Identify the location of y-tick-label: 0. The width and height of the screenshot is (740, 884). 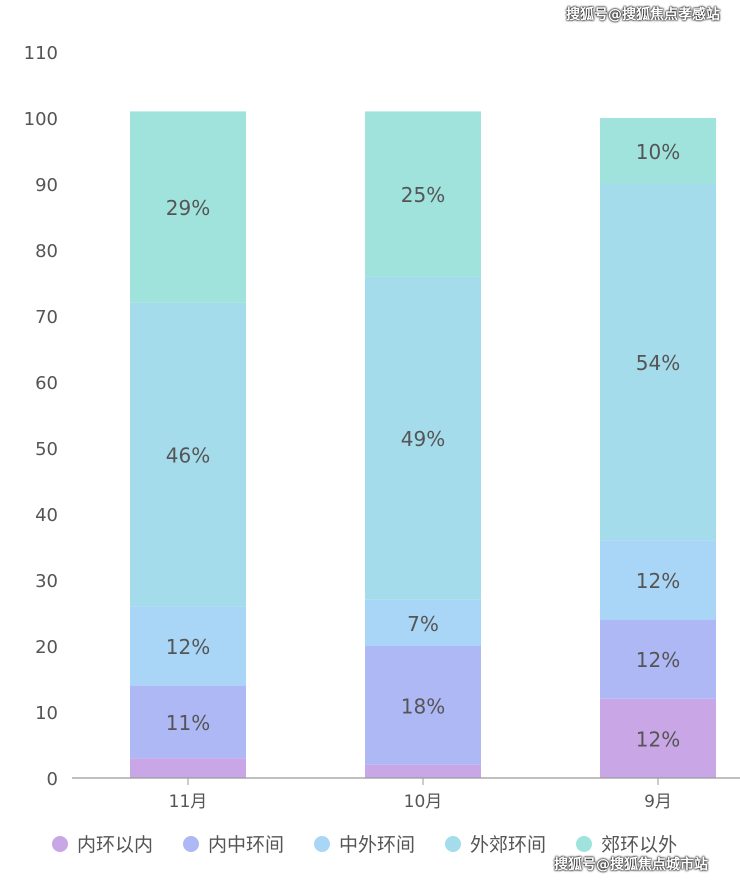
(52, 779).